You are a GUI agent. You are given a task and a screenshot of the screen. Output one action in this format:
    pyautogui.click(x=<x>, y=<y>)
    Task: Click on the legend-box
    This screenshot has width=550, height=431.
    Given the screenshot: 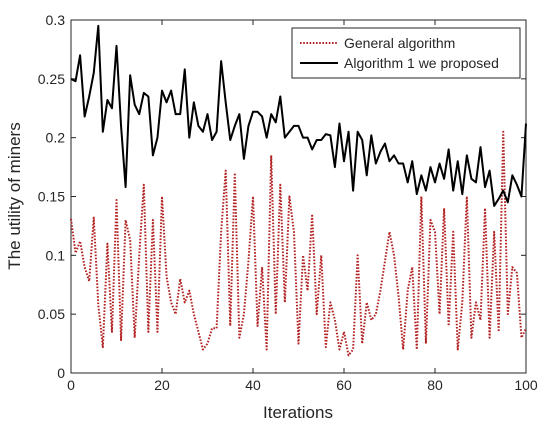 What is the action you would take?
    pyautogui.click(x=406, y=53)
    